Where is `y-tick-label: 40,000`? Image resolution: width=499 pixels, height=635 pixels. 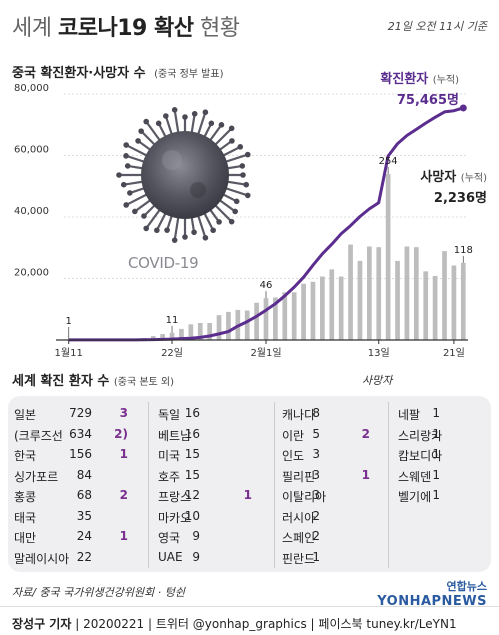
y-tick-label: 40,000 is located at coordinates (31, 211).